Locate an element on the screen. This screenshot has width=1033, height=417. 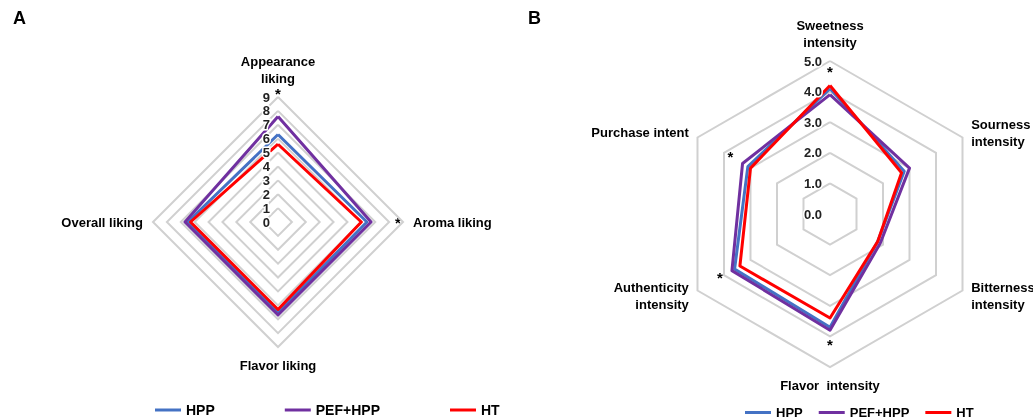
y-tick-label: 6 is located at coordinates (266, 139).